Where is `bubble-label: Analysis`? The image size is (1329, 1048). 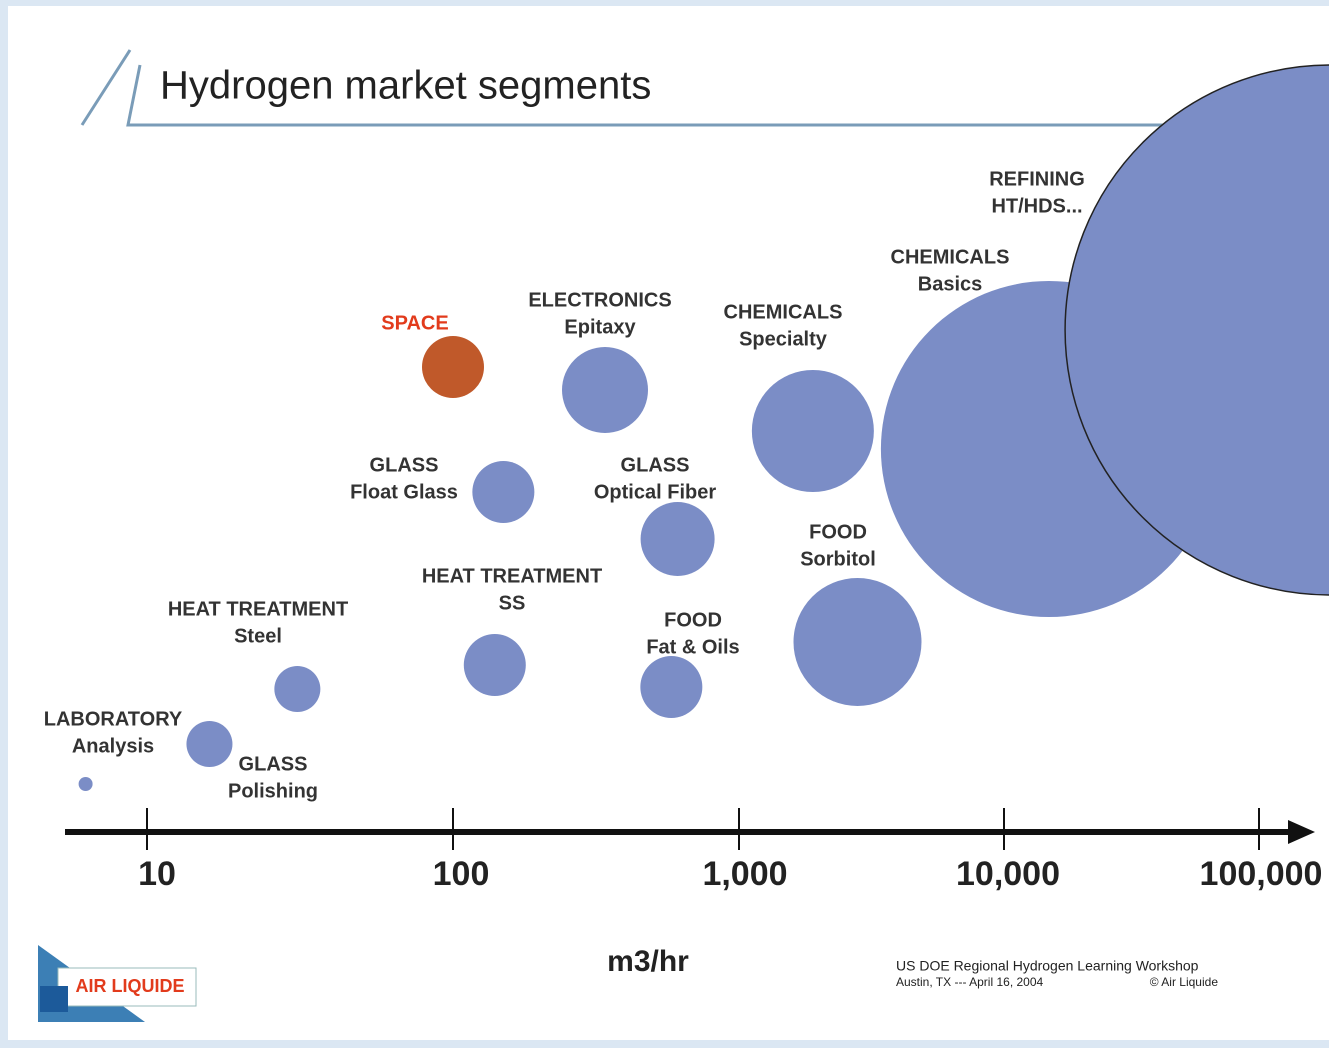 bubble-label: Analysis is located at coordinates (113, 746).